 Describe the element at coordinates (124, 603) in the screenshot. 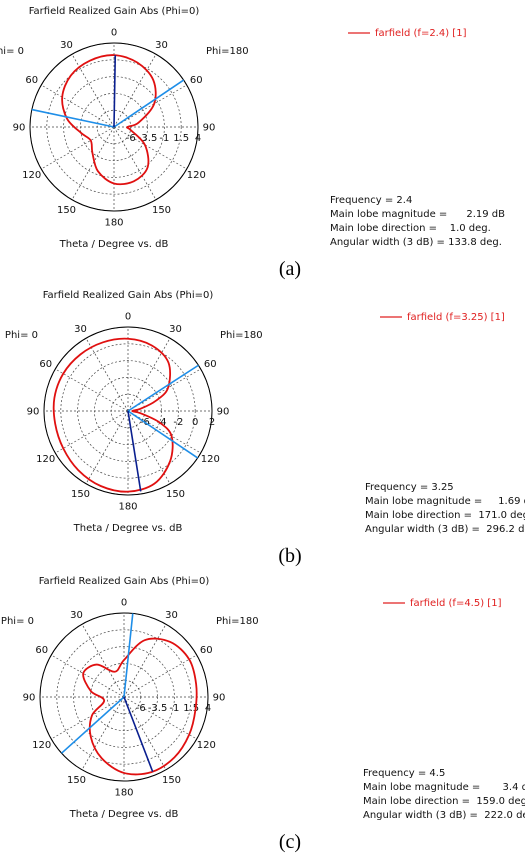

I see `angle-tick-label: 0` at that location.